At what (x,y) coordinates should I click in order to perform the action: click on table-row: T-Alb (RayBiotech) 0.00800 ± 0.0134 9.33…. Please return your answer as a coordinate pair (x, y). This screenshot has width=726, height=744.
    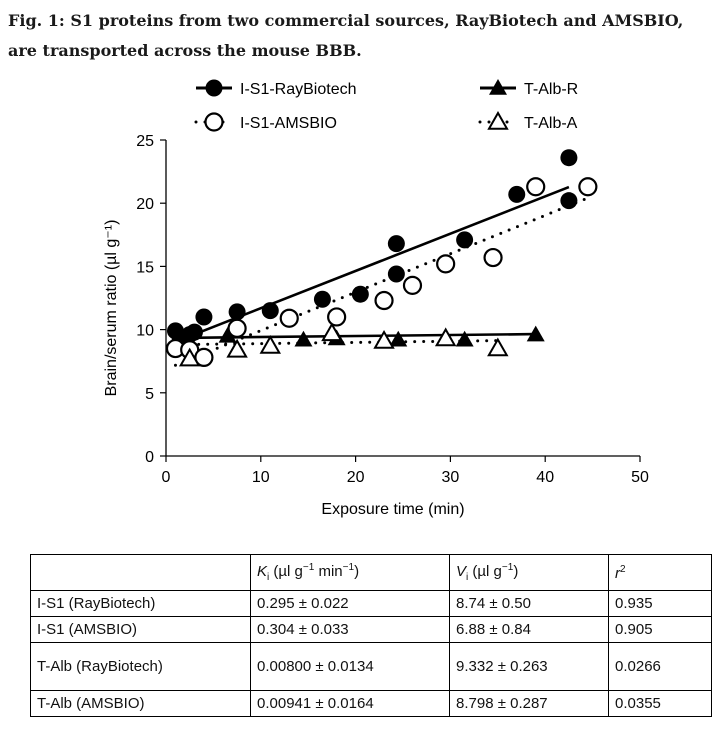
    Looking at the image, I should click on (371, 666).